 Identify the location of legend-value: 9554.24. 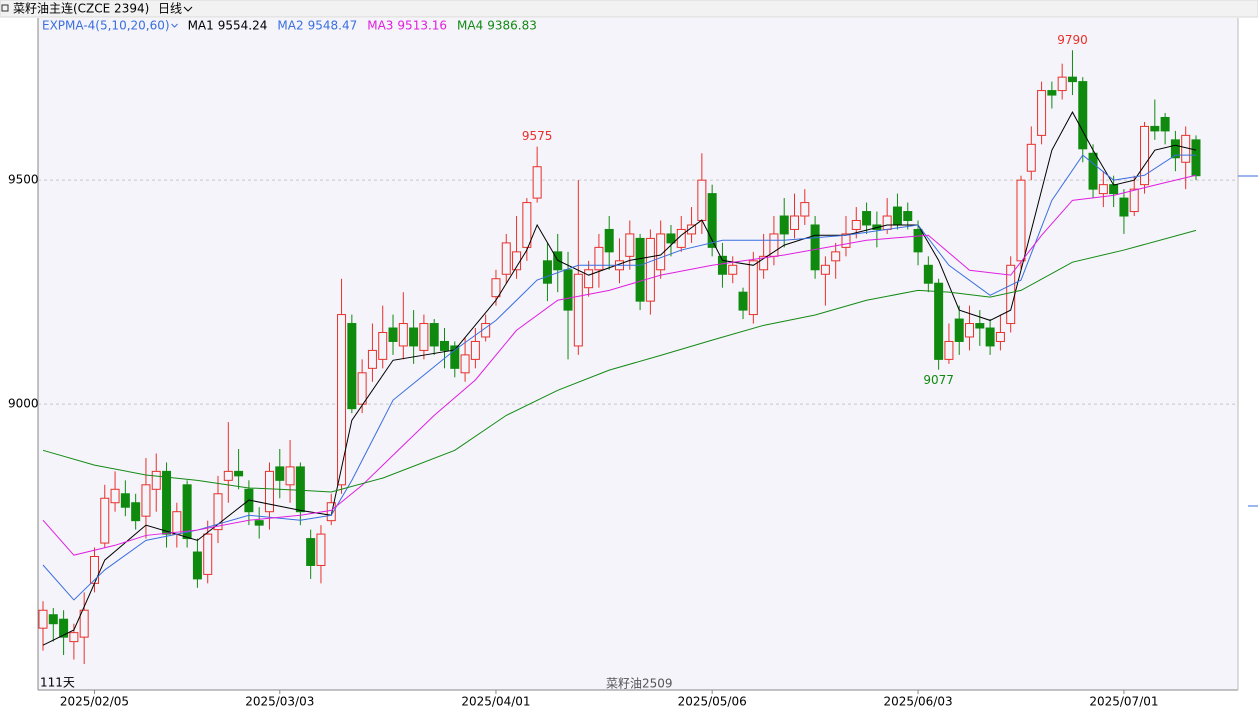
(243, 26).